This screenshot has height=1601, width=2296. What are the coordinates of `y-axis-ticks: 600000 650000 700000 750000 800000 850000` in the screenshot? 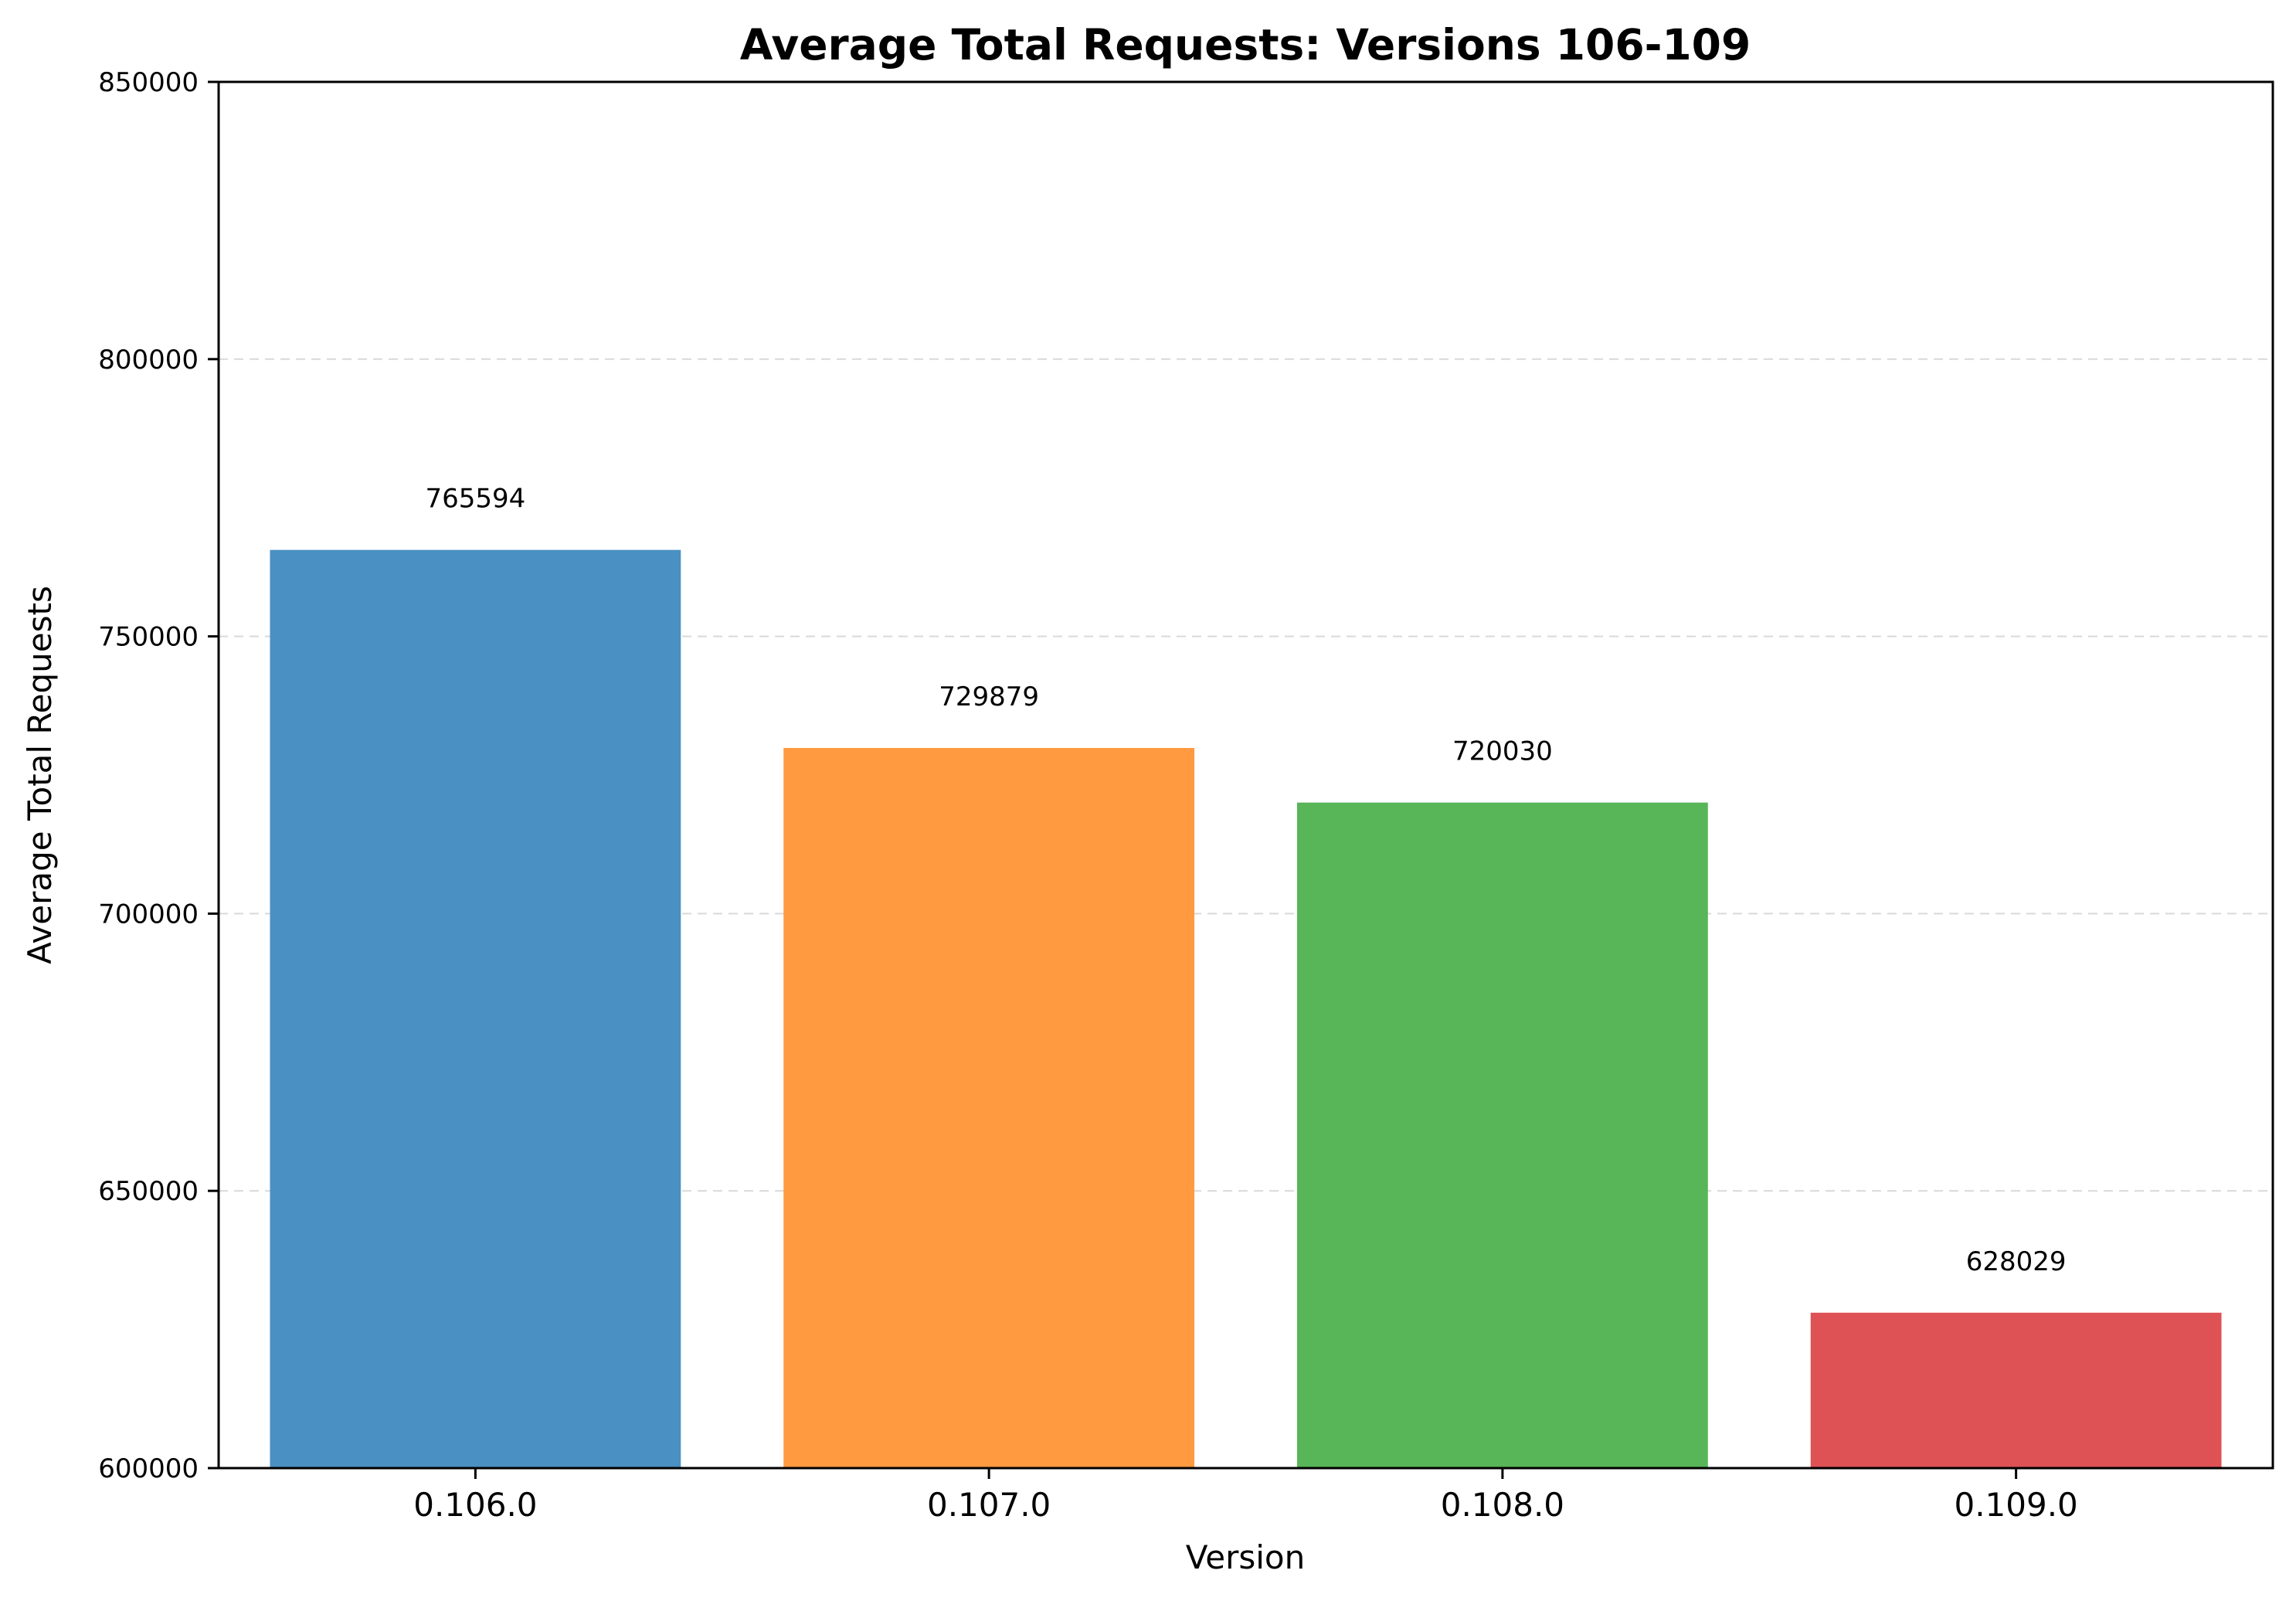 It's located at (158, 775).